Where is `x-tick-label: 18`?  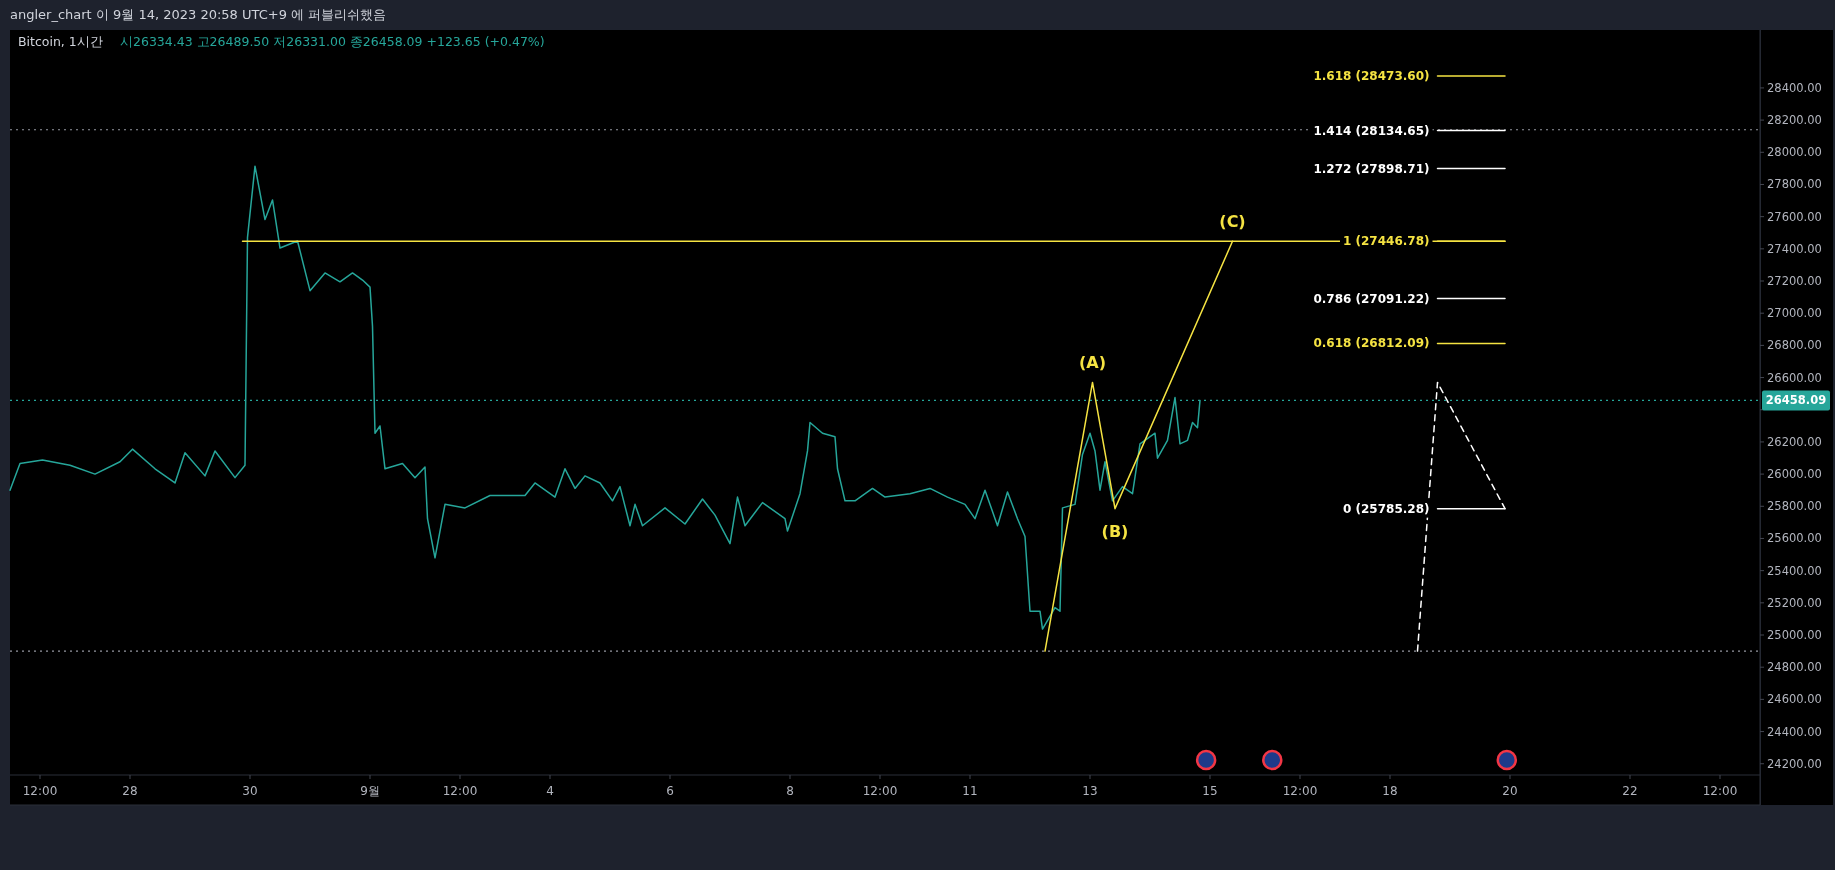
x-tick-label: 18 is located at coordinates (1390, 791).